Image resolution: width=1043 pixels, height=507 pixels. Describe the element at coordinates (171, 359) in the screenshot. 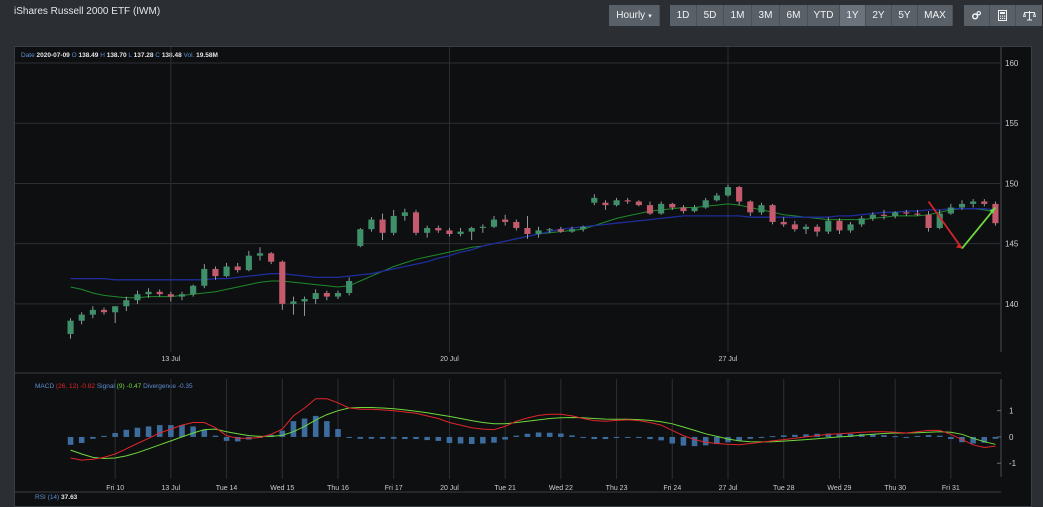

I see `price-x-tick-label: 13 Jul` at that location.